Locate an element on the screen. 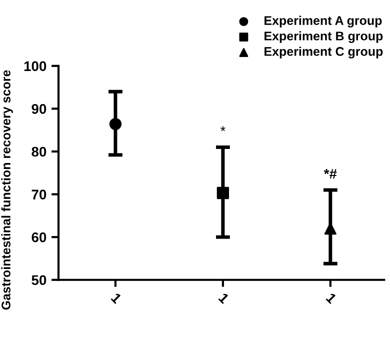 This screenshot has width=390, height=338. legend-label: Experiment A group is located at coordinates (323, 22).